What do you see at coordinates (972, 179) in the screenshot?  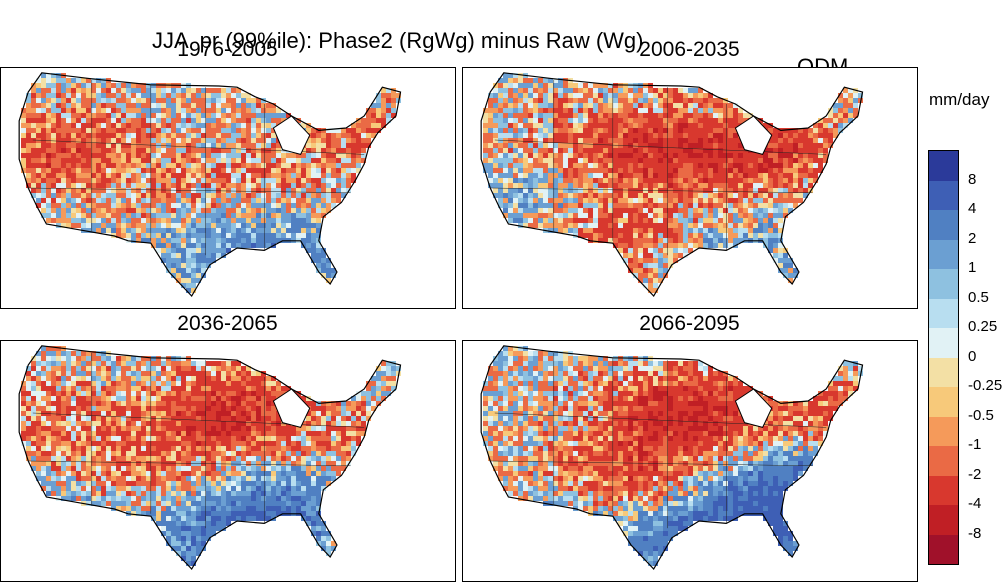 I see `colorbar-label: 8` at bounding box center [972, 179].